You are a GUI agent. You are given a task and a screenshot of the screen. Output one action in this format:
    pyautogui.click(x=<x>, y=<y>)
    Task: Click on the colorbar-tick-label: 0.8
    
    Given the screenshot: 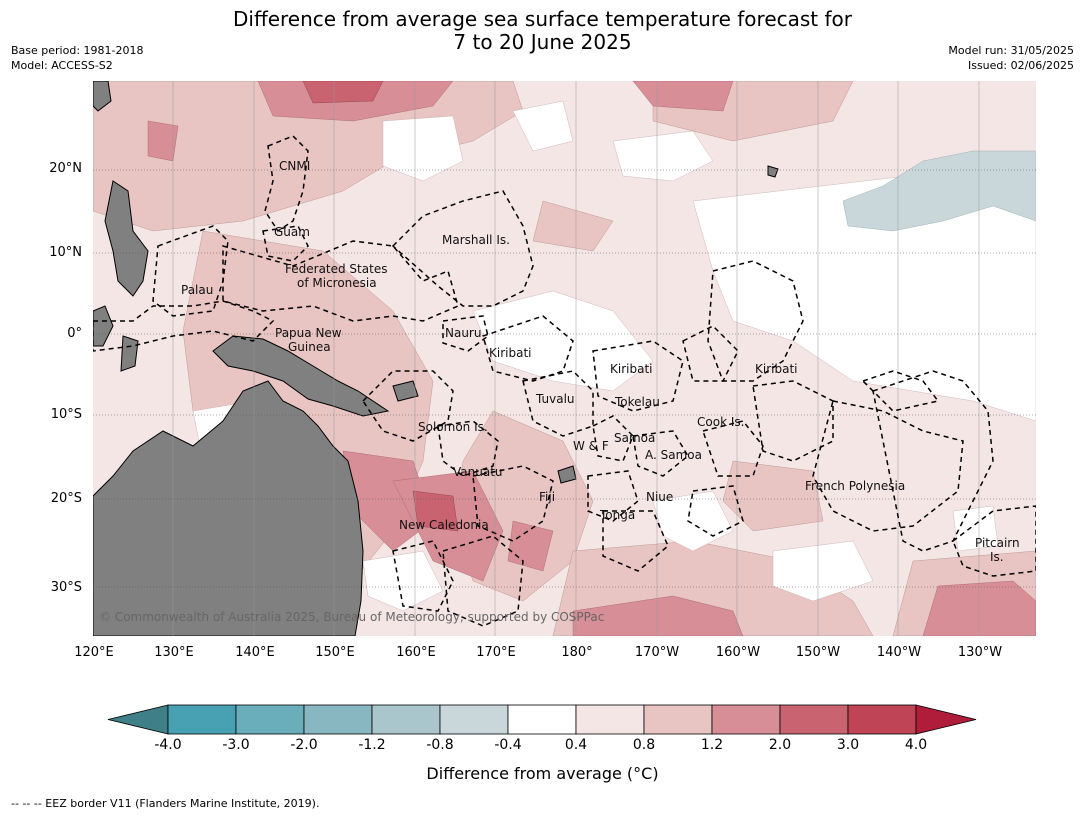 What is the action you would take?
    pyautogui.click(x=644, y=745)
    